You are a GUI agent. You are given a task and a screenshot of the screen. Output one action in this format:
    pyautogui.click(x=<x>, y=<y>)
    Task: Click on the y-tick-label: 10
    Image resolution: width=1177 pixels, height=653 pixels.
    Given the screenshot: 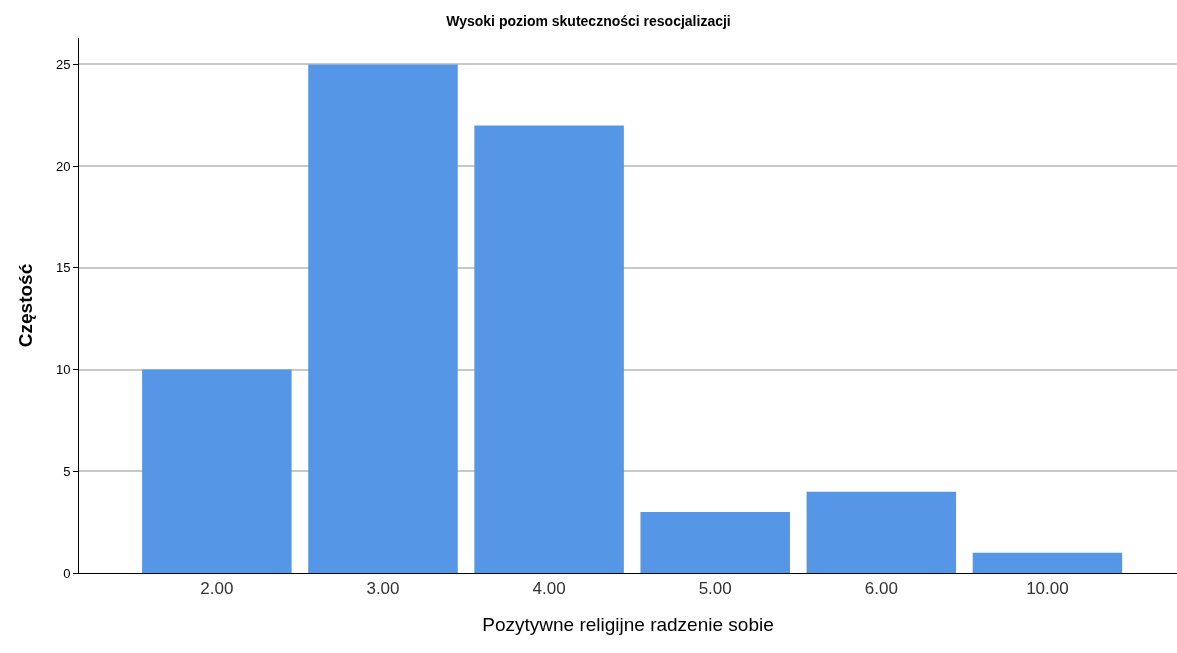 What is the action you would take?
    pyautogui.click(x=63, y=370)
    